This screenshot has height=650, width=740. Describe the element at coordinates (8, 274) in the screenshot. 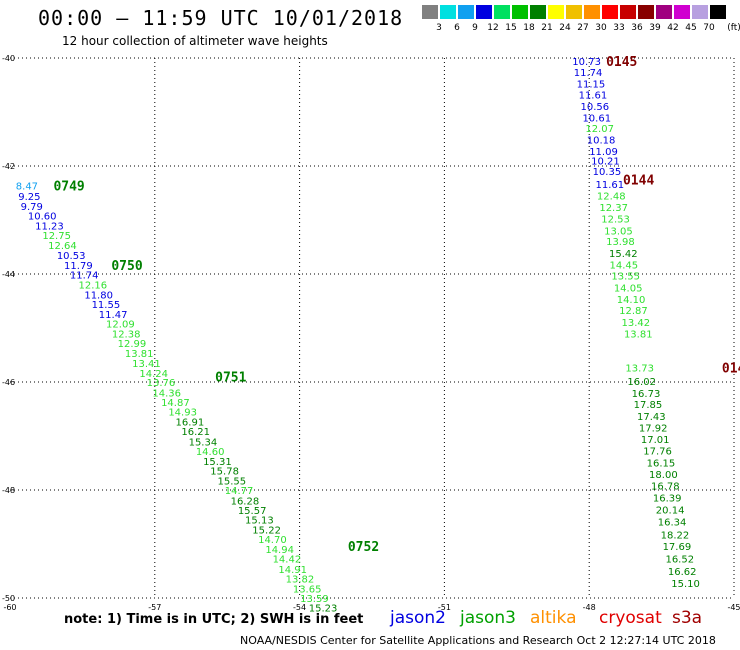

I see `lat-tick-label: -44` at that location.